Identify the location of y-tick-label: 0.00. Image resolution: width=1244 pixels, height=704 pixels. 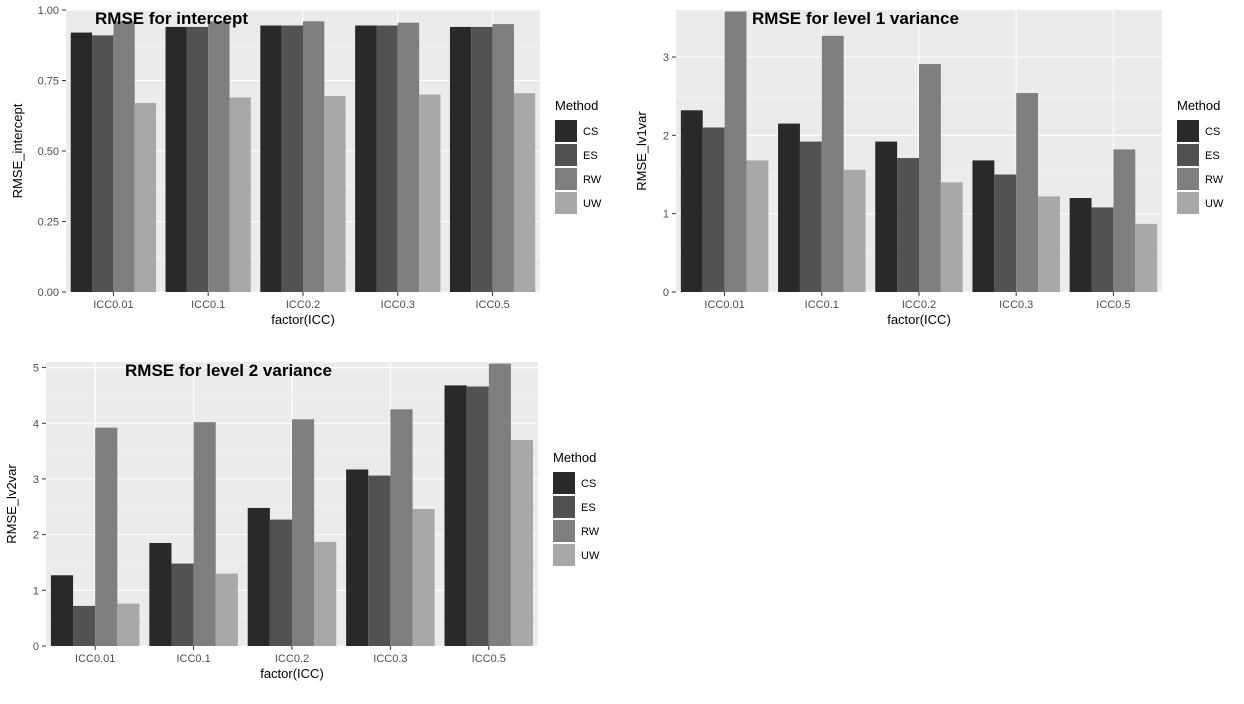
(48, 293).